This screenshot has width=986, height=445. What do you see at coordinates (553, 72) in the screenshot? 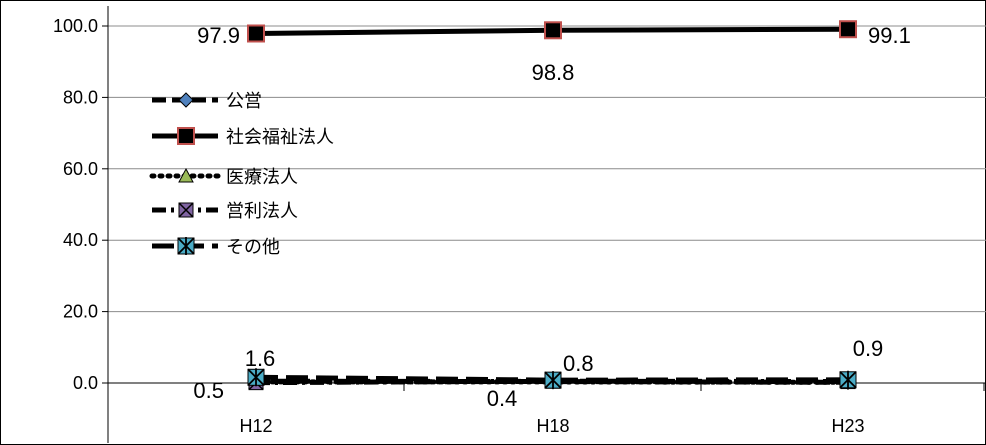
I see `data-label-main-1: 98.8` at bounding box center [553, 72].